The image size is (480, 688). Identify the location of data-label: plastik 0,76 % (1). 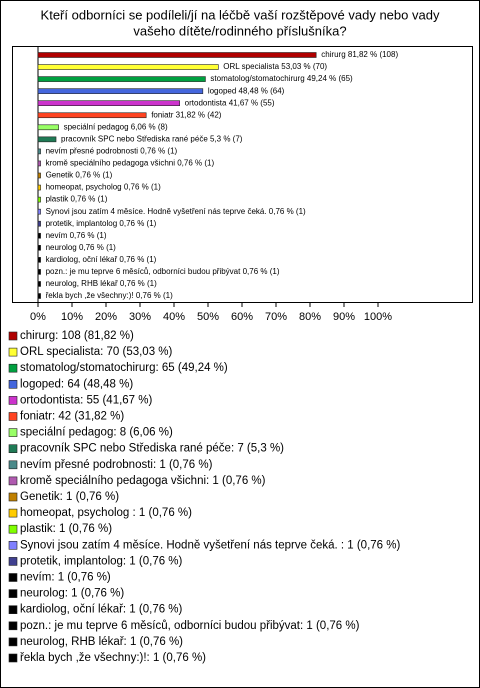
(77, 199).